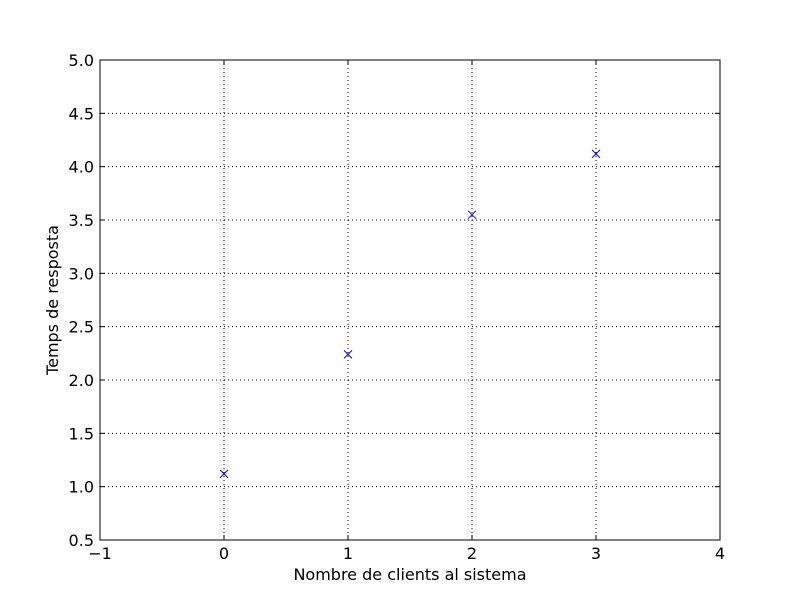  I want to click on x-tick-label: 3, so click(596, 553).